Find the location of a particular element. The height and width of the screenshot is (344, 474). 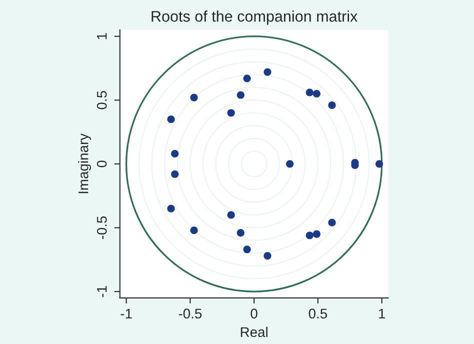

x-tick-label: 0 is located at coordinates (254, 313).